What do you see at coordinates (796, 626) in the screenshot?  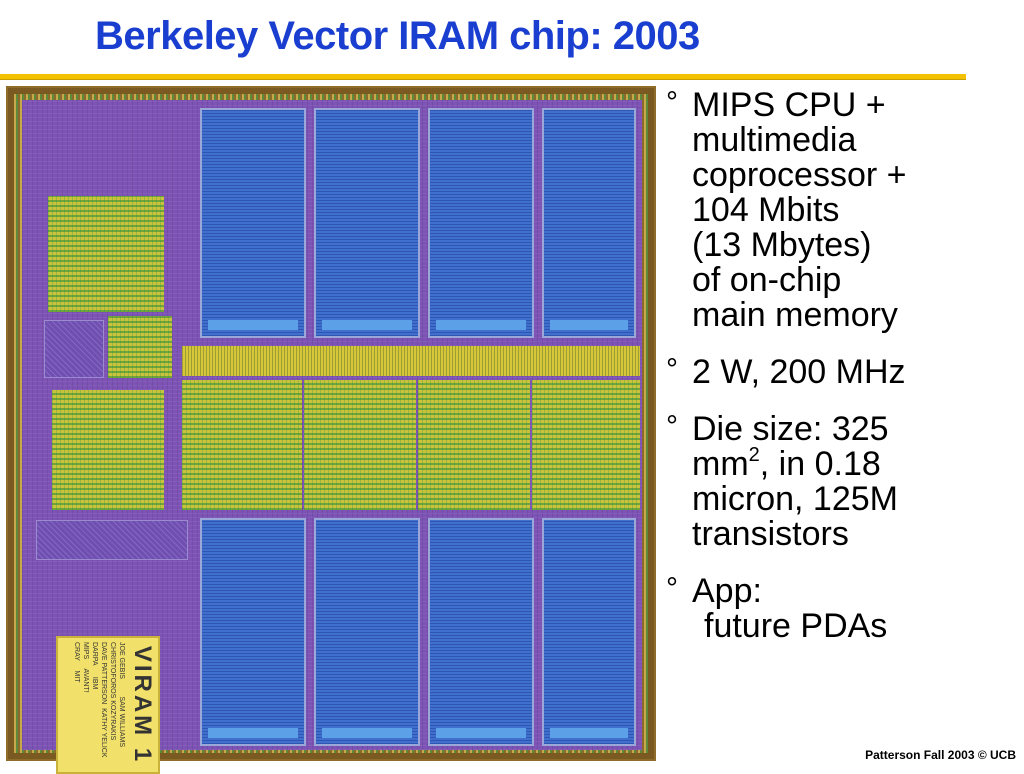 I see `bullet-line: future PDAs` at bounding box center [796, 626].